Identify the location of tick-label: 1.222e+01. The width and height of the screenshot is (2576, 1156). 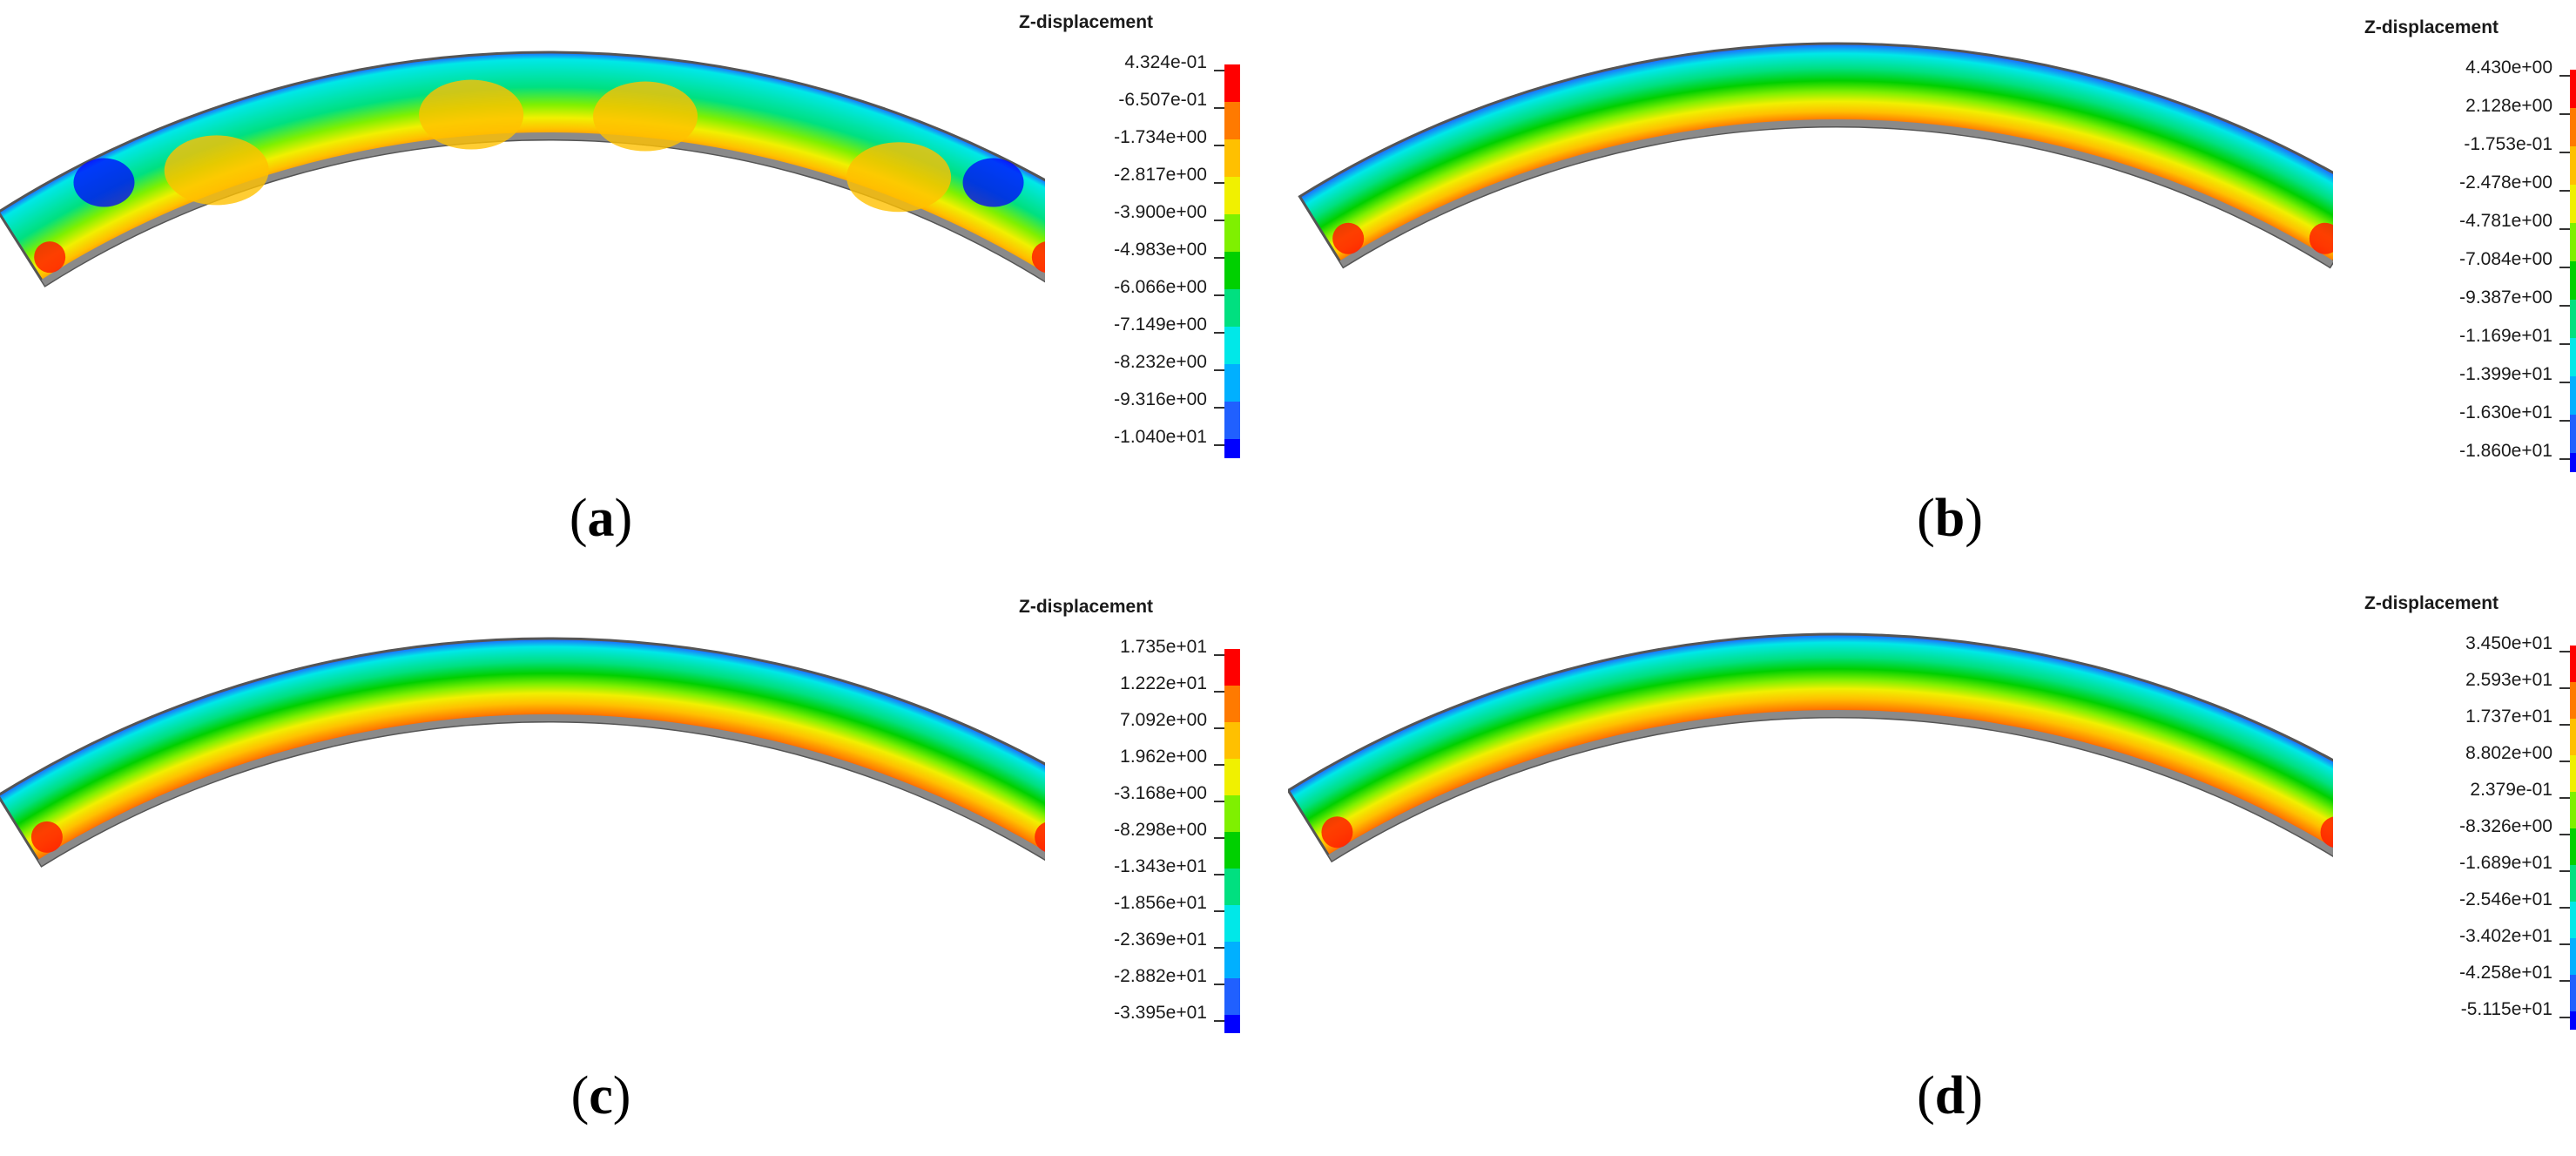
(1164, 683).